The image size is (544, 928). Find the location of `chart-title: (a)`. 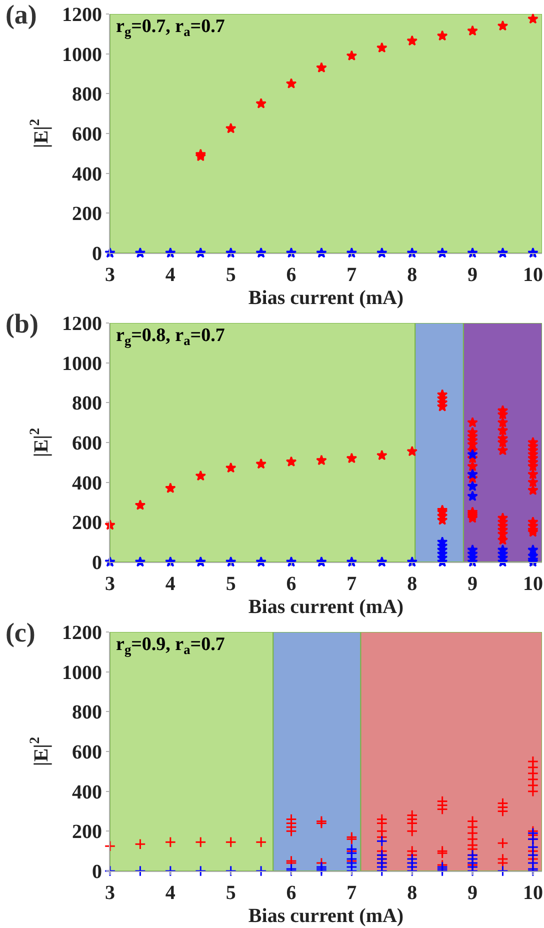

chart-title: (a) is located at coordinates (21, 15).